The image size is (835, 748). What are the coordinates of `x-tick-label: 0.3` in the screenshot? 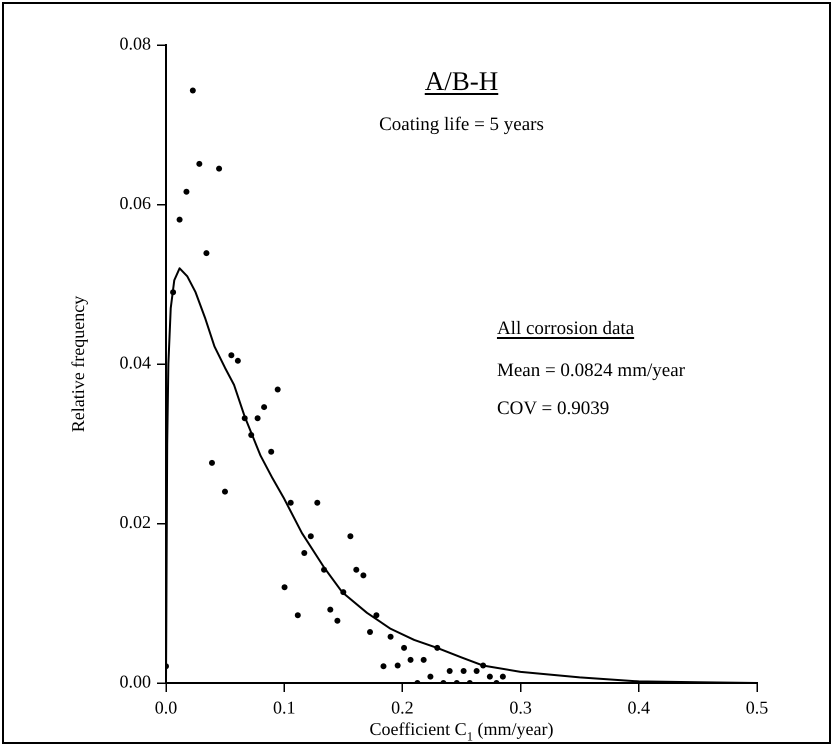 It's located at (520, 708).